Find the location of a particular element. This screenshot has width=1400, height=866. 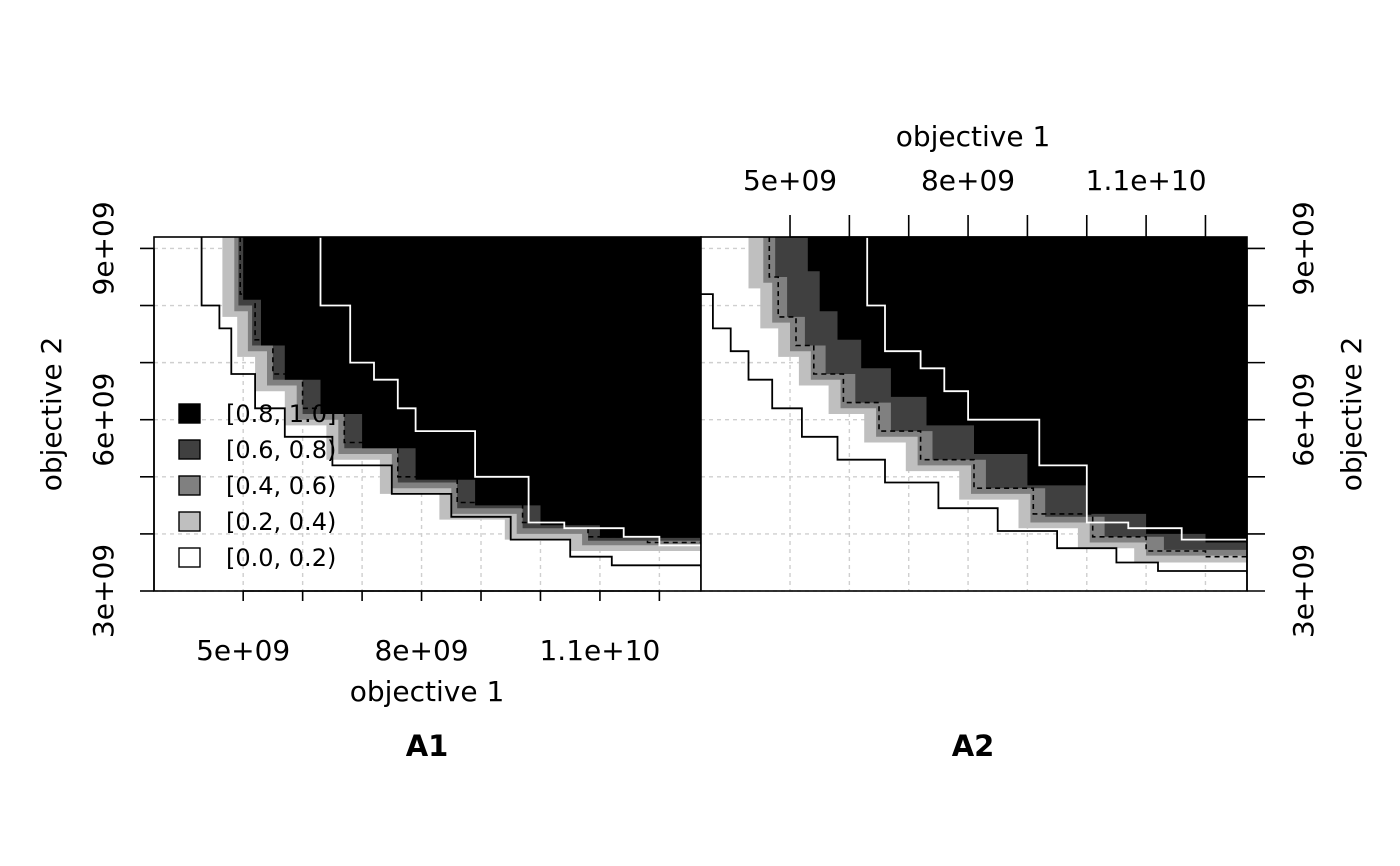

a2-y-axis-title: objective 2 is located at coordinates (1351, 414).